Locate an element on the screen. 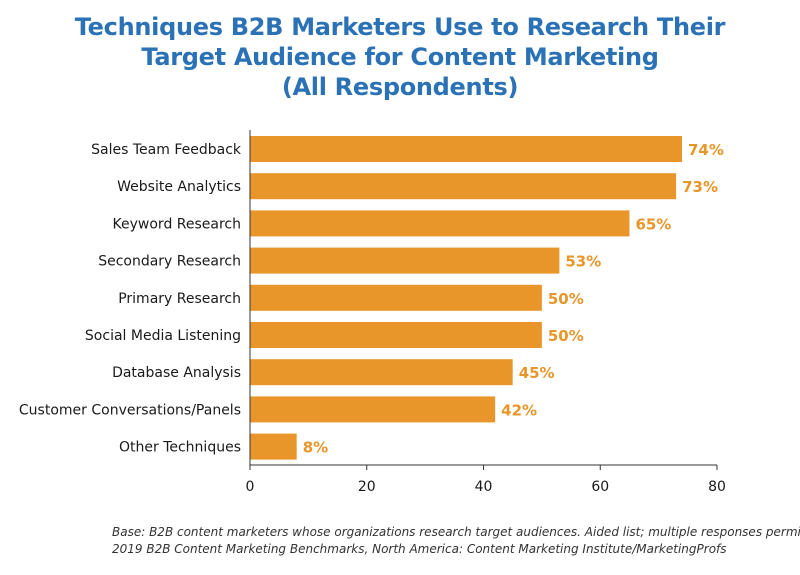 This screenshot has width=800, height=575. value-label: 65% is located at coordinates (653, 224).